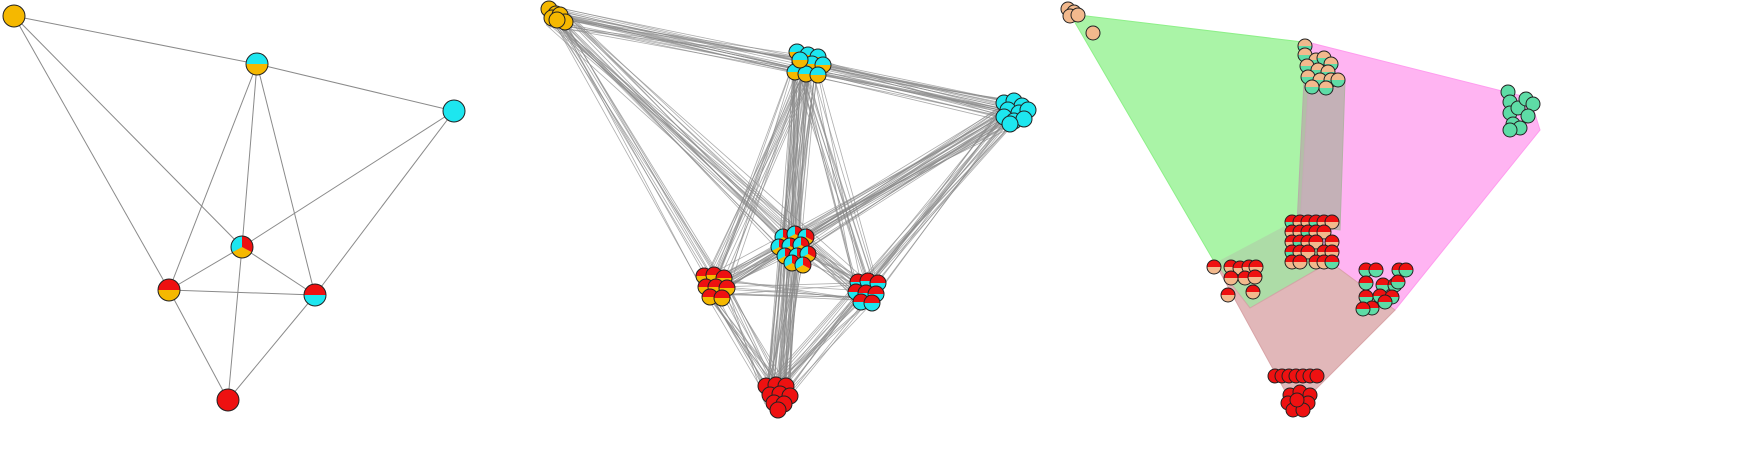  I want to click on node-red-cyan, so click(315, 295).